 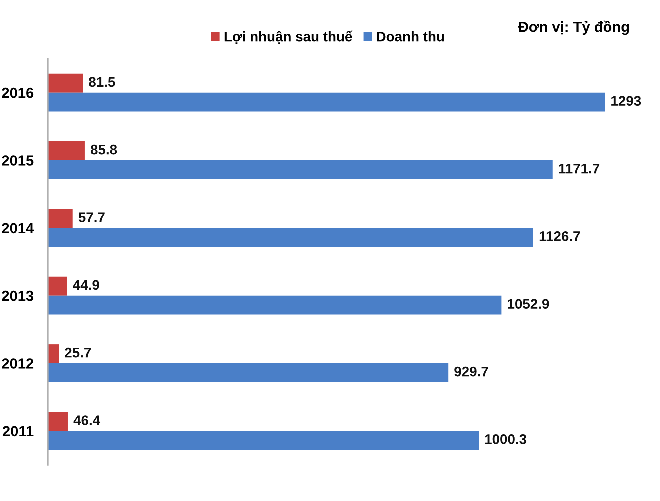 What do you see at coordinates (627, 101) in the screenshot?
I see `data-label: 1293` at bounding box center [627, 101].